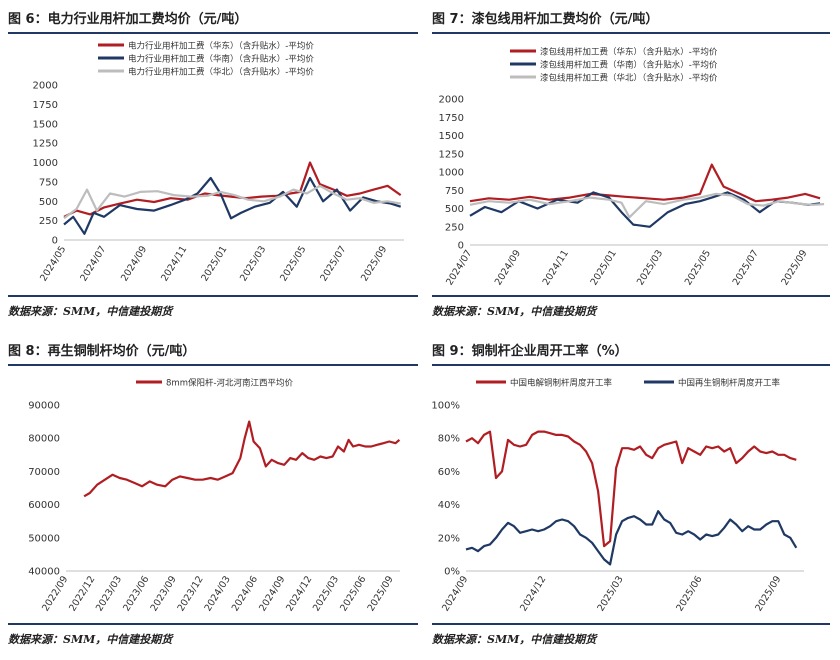 This screenshot has height=660, width=840. I want to click on y-tick-label: 50000, so click(44, 538).